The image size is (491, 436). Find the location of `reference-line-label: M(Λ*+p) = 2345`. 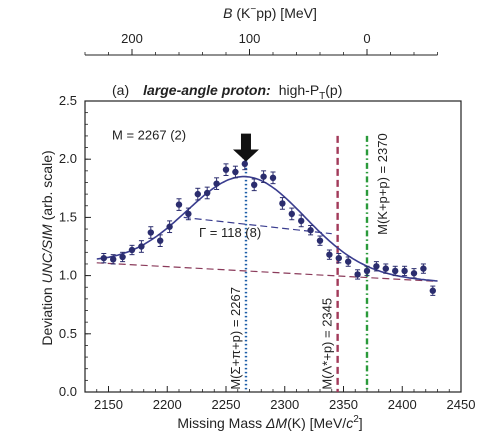

reference-line-label: M(Λ*+p) = 2345 is located at coordinates (327, 344).